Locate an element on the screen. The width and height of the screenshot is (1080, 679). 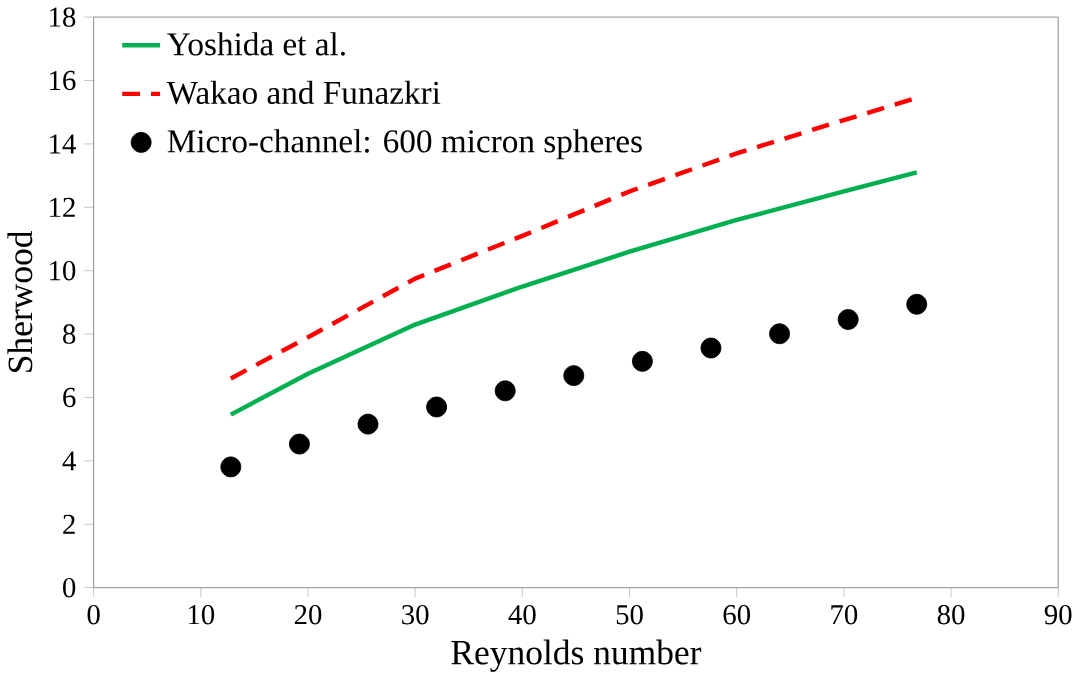
y-tick-label: 16 is located at coordinates (63, 80).